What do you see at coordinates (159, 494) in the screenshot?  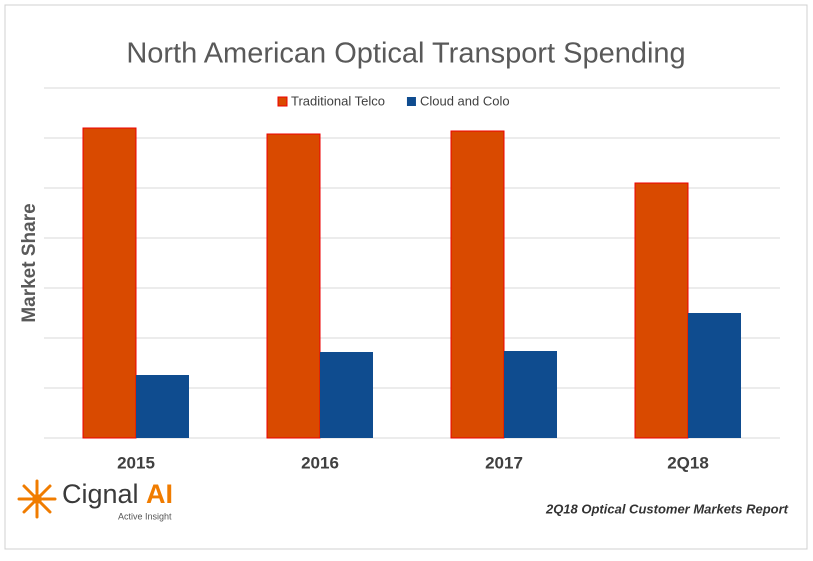 I see `logo-accent: AI` at bounding box center [159, 494].